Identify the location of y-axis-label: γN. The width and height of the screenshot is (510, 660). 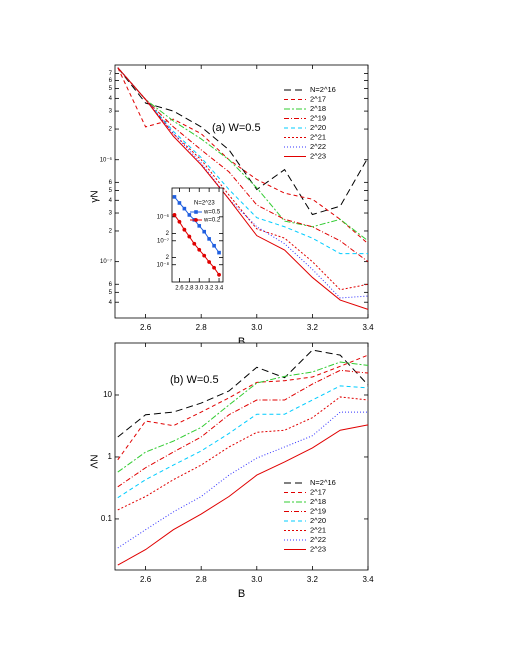
(95, 196).